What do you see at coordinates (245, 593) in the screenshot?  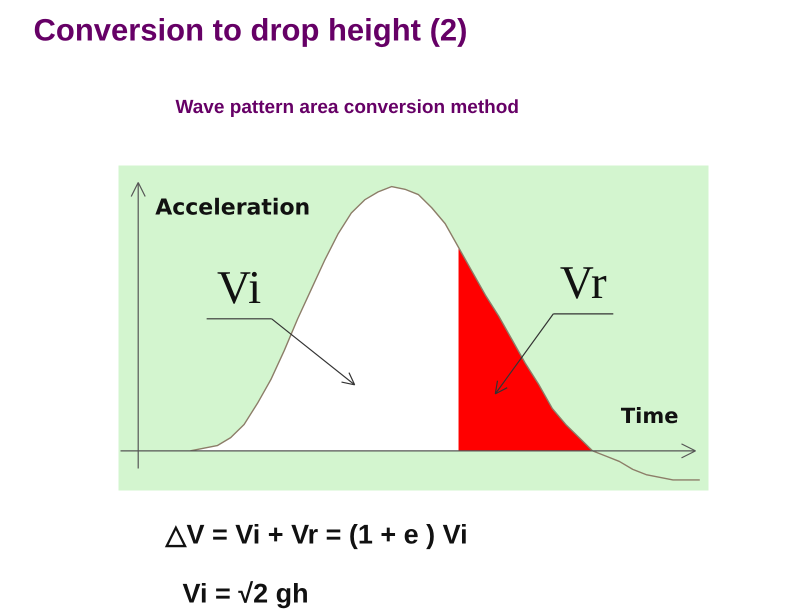 I see `text: Vi = √2 gh` at bounding box center [245, 593].